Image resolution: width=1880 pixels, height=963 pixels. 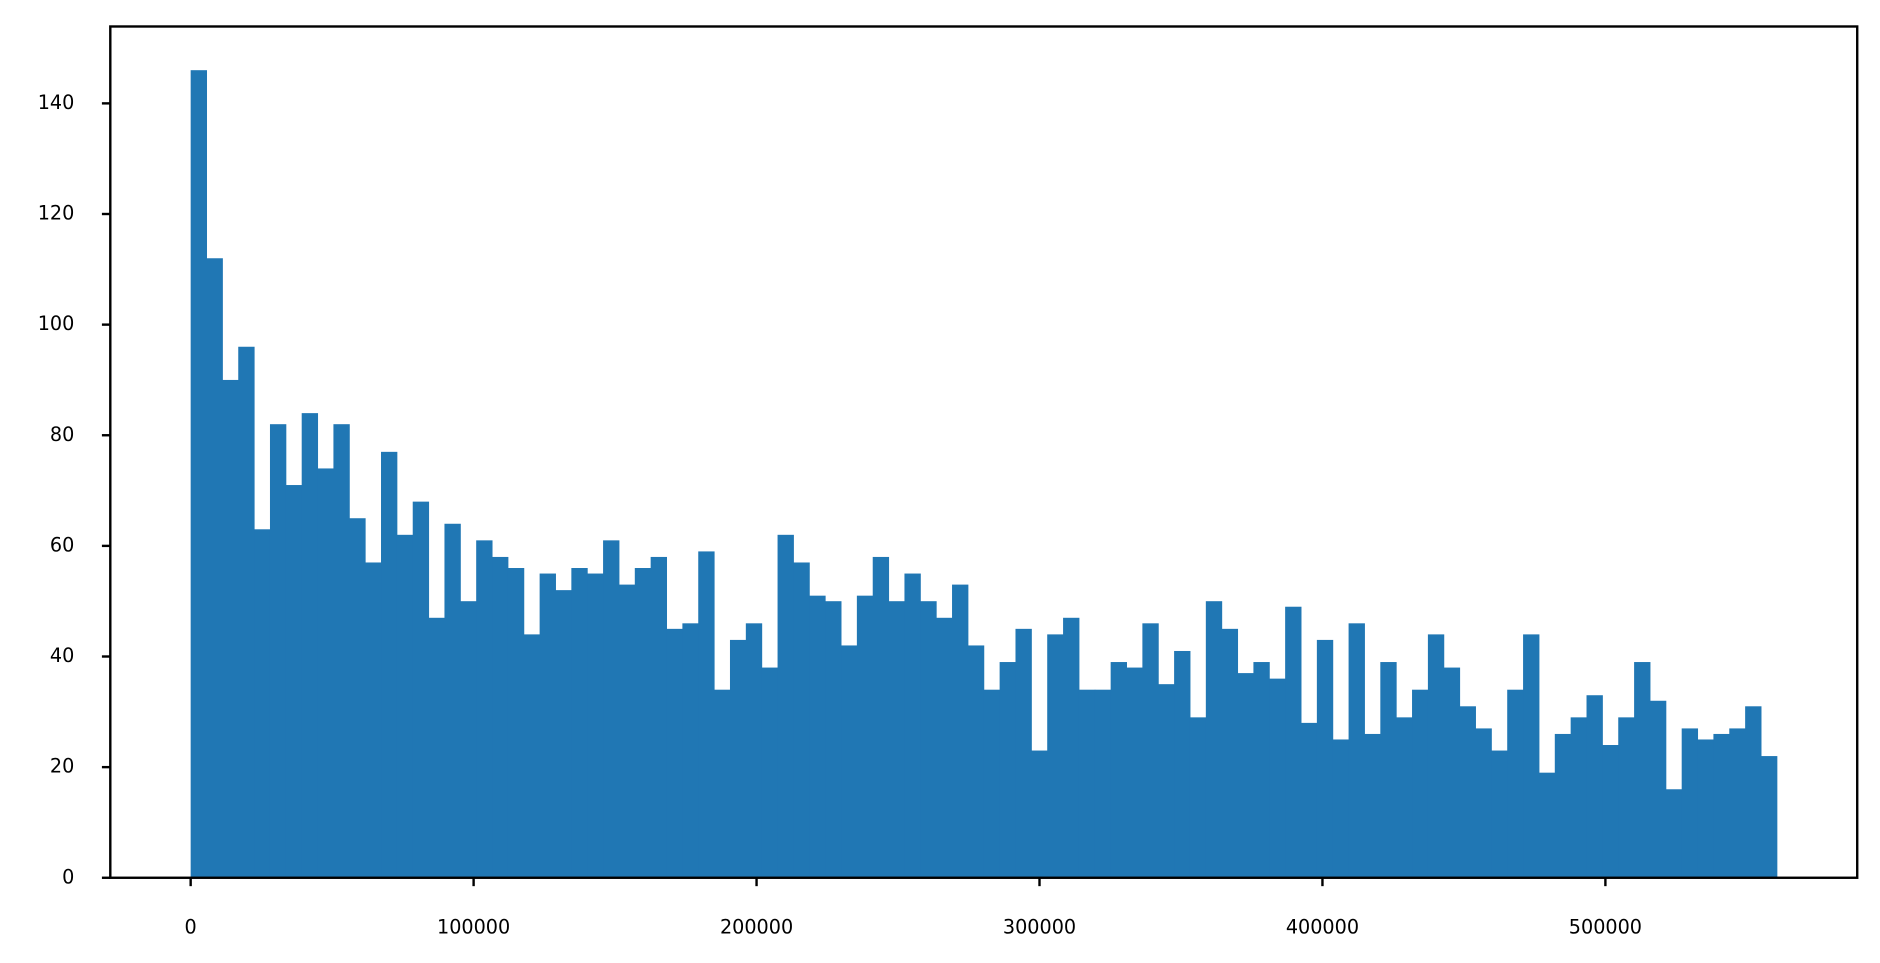 I want to click on x-tick-label: 0, so click(x=191, y=927).